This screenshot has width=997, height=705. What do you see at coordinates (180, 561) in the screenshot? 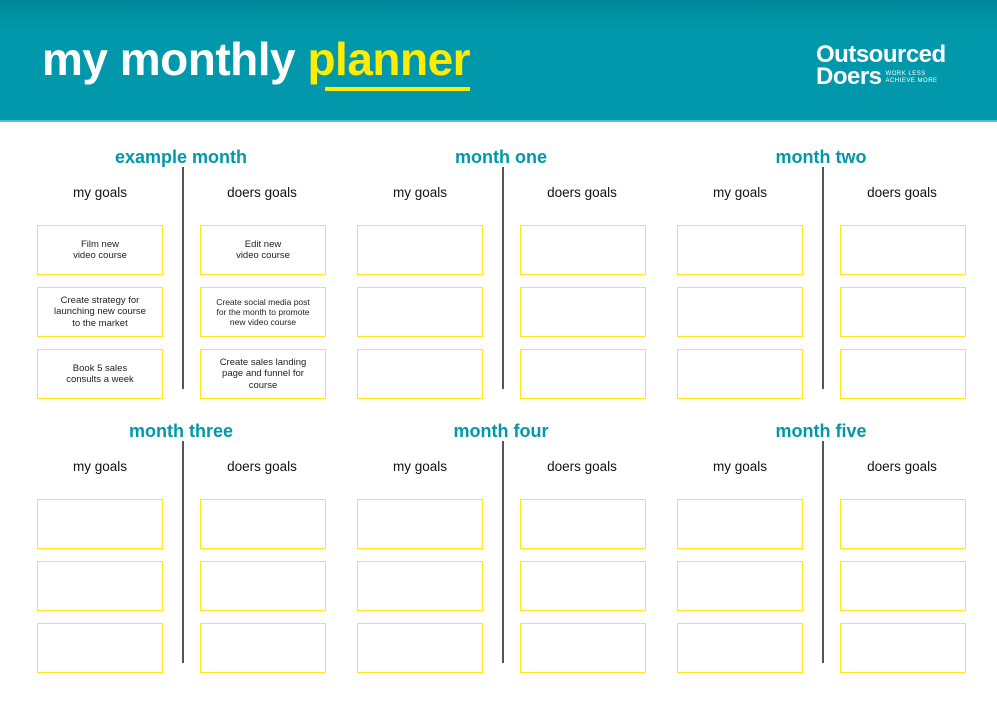
I see `month-section: month three my goals doers goals` at bounding box center [180, 561].